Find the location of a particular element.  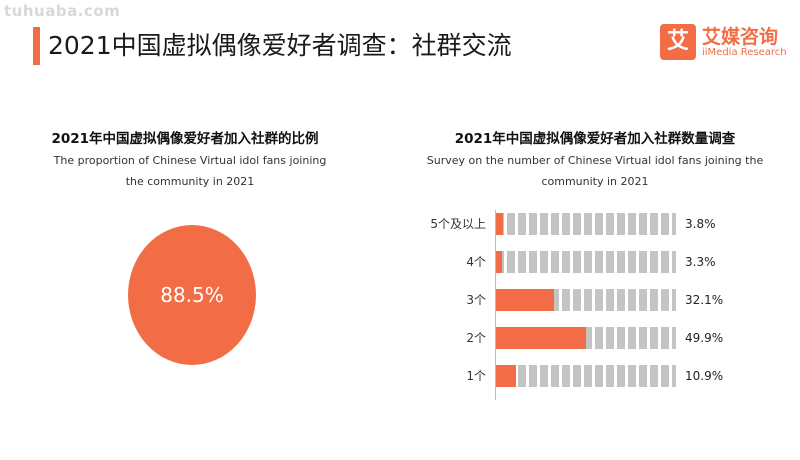

logo-mark-icon: 艾 is located at coordinates (678, 42).